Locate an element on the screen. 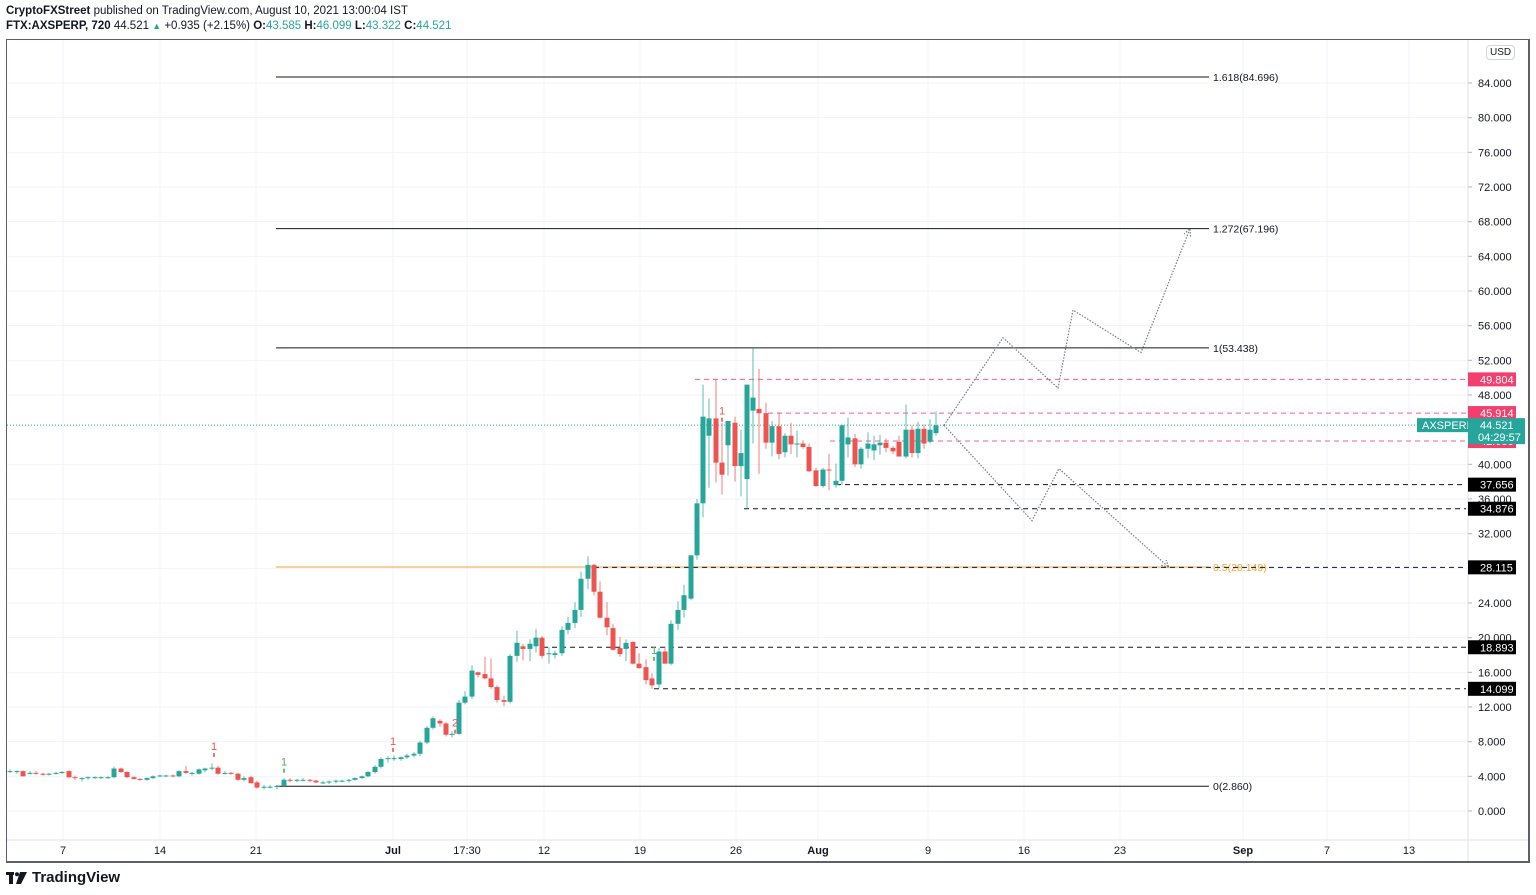  bullish-projection-path is located at coordinates (1067, 327).